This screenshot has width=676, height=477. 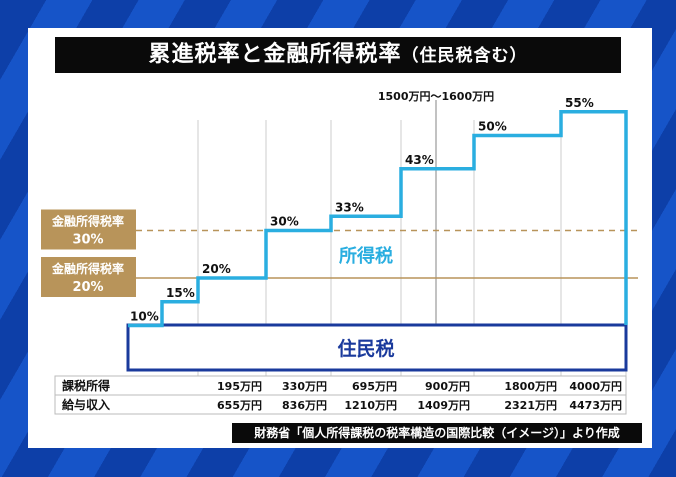 I want to click on table-row-header: 給与収入, so click(x=86, y=404).